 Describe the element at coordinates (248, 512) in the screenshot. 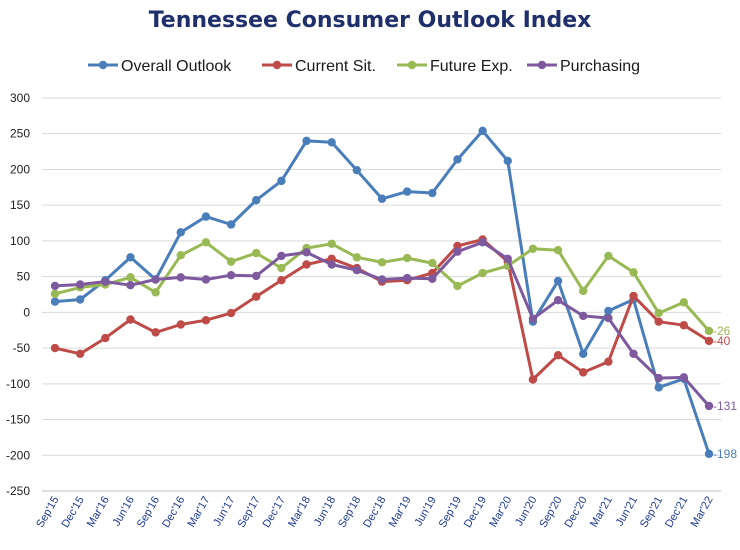

I see `x-tick-label: Sep'17` at that location.